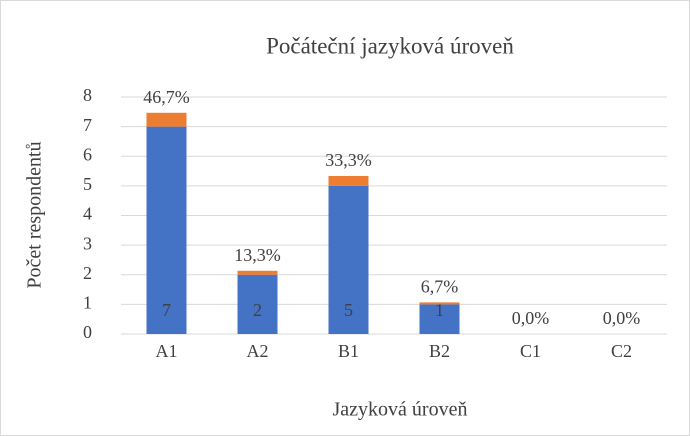  I want to click on data-label: 7, so click(166, 310).